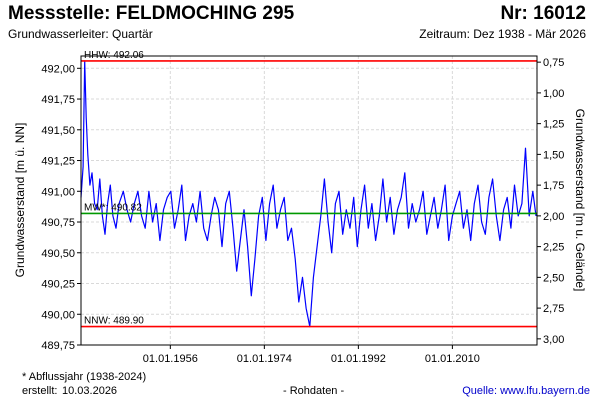 The width and height of the screenshot is (600, 400). I want to click on y2-tick-label: 2,75, so click(553, 309).